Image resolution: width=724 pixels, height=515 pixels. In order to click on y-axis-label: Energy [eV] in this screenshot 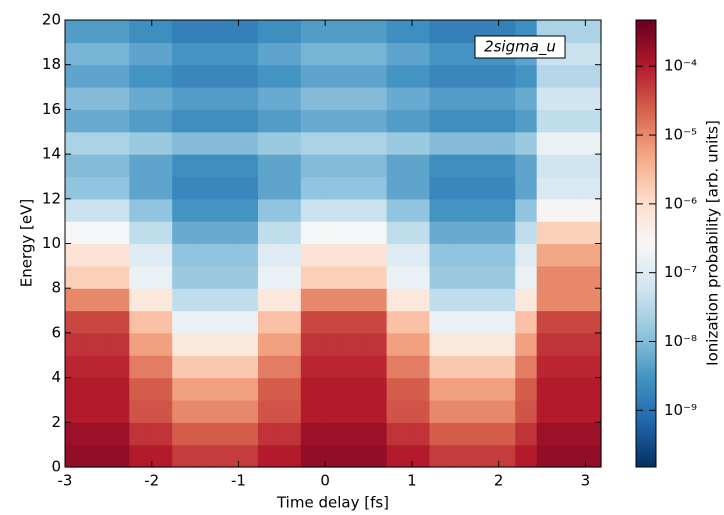, I will do `click(27, 243)`.